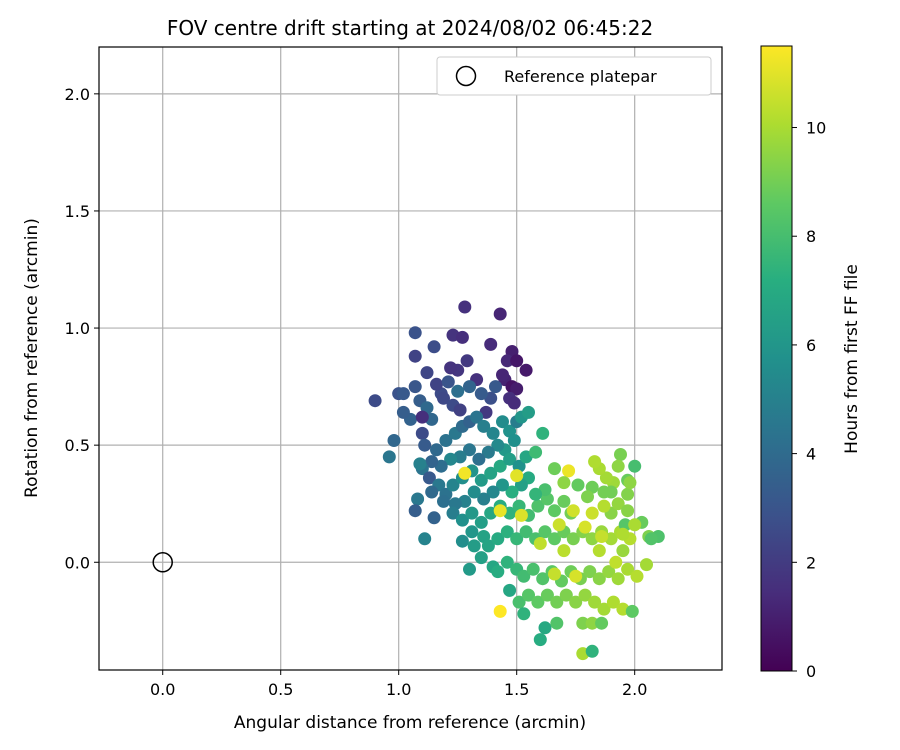 The height and width of the screenshot is (750, 900). Describe the element at coordinates (574, 76) in the screenshot. I see `legend: Reference platepar` at that location.